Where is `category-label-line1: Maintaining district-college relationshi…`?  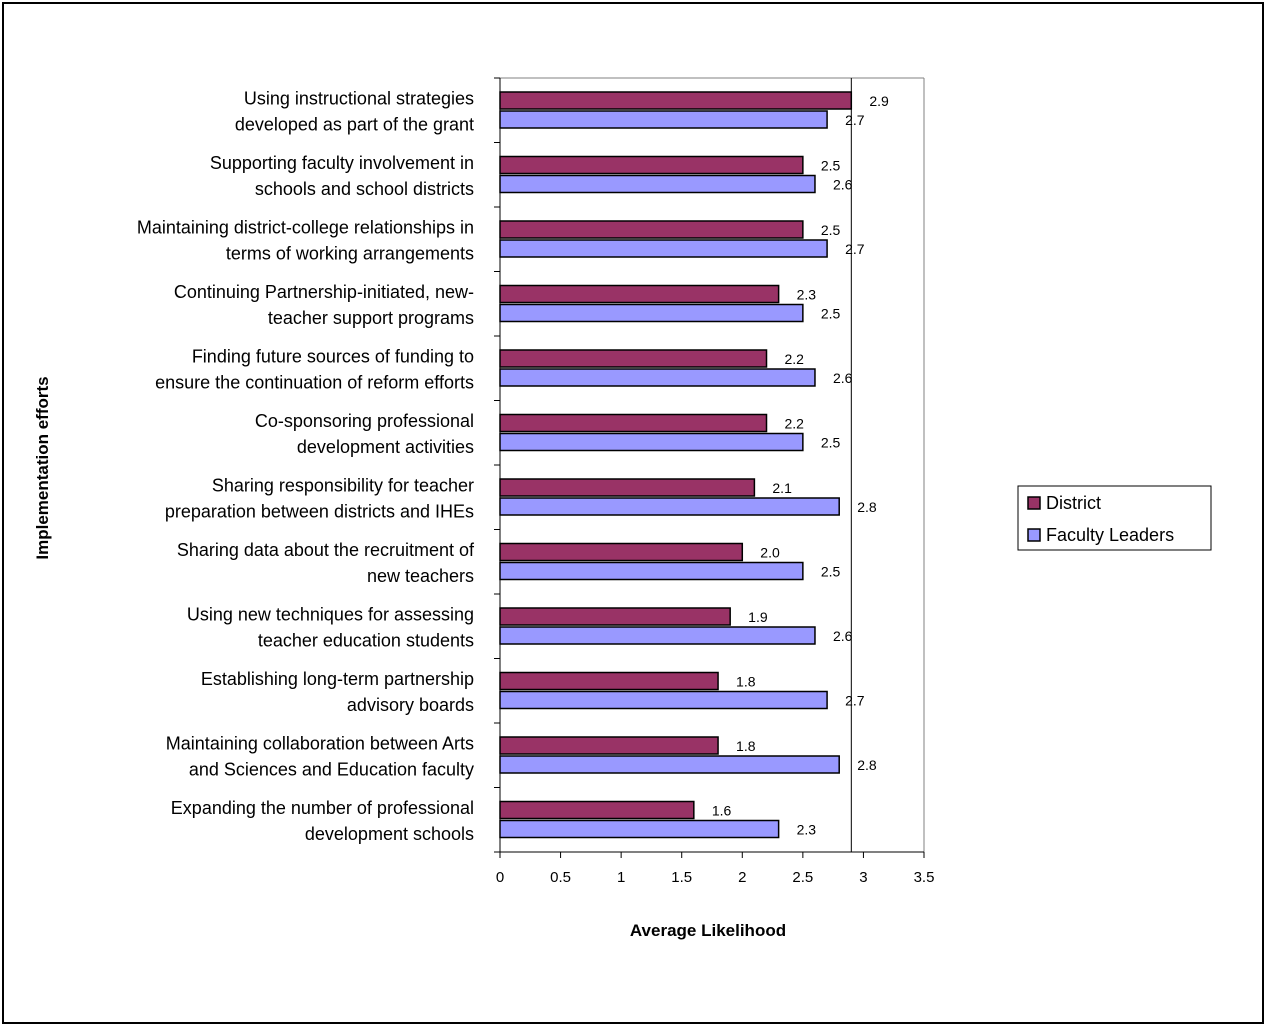 category-label-line1: Maintaining district-college relationshi… is located at coordinates (305, 227).